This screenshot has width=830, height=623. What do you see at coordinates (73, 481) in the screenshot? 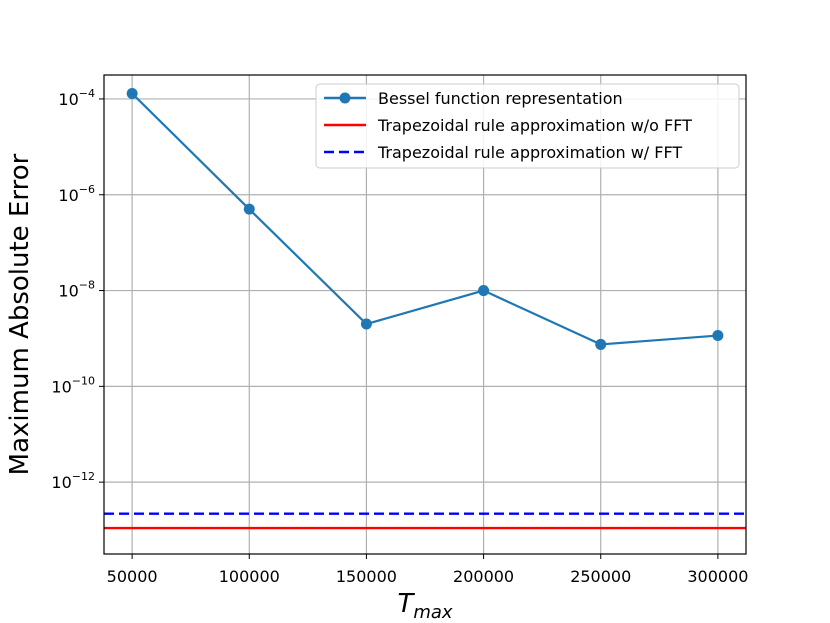
I see `y-tick-label: 10⁻¹²` at bounding box center [73, 481].